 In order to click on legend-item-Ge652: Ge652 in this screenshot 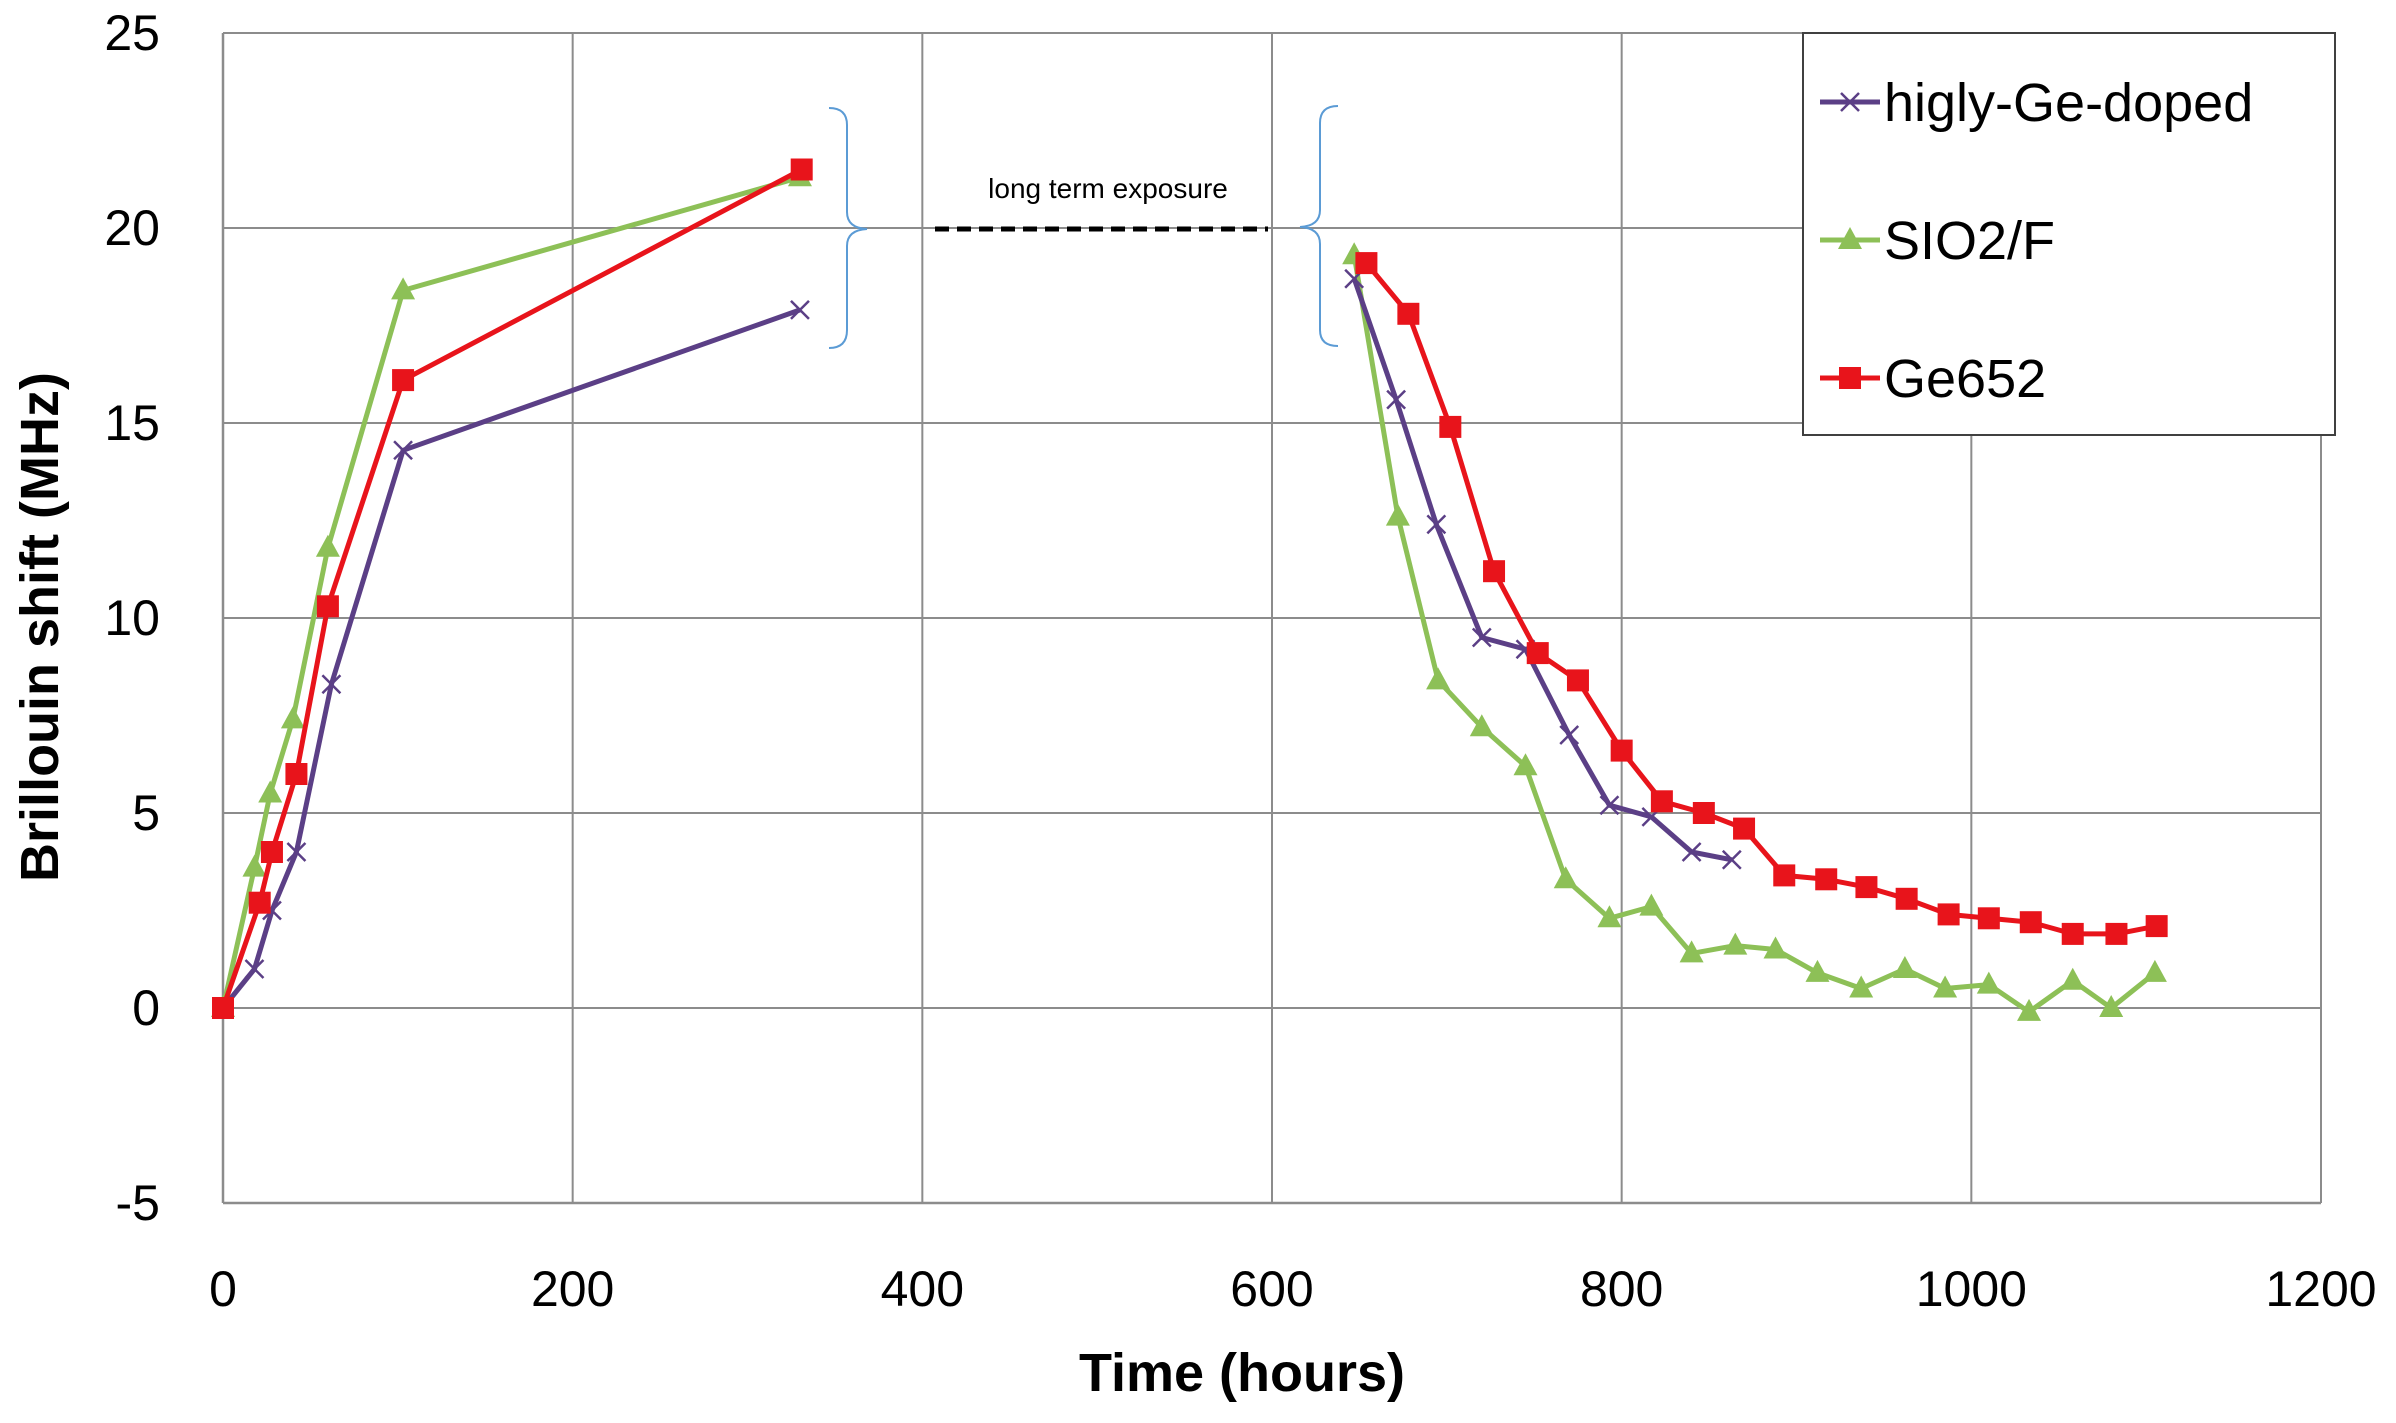, I will do `click(1933, 379)`.